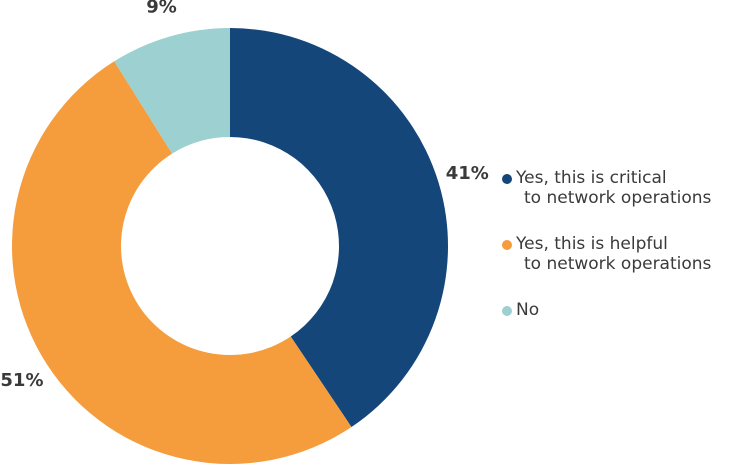 The width and height of the screenshot is (750, 467). Describe the element at coordinates (507, 311) in the screenshot. I see `legend-swatch-no` at that location.